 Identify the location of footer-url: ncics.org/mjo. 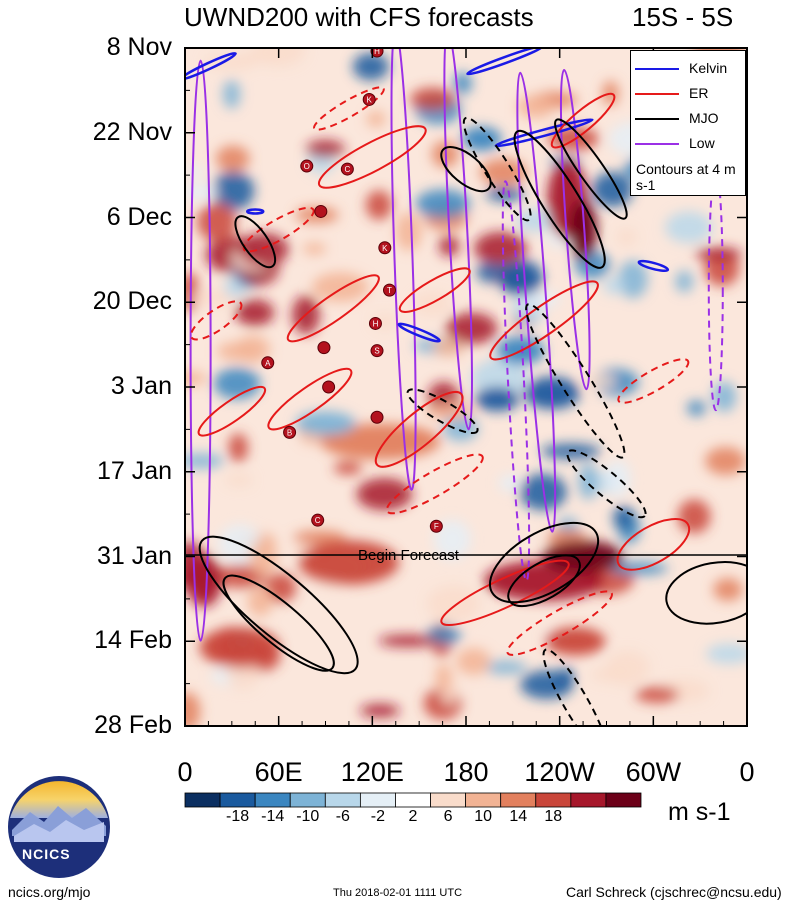
(49, 892).